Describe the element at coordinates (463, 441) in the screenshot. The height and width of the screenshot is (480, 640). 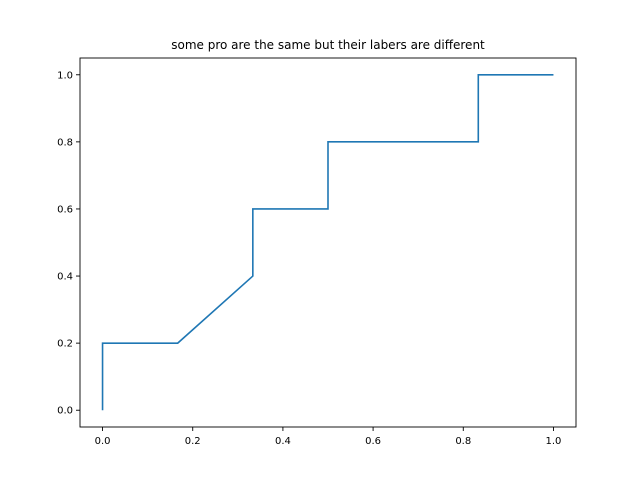
I see `x-tick-label: 0.8` at that location.